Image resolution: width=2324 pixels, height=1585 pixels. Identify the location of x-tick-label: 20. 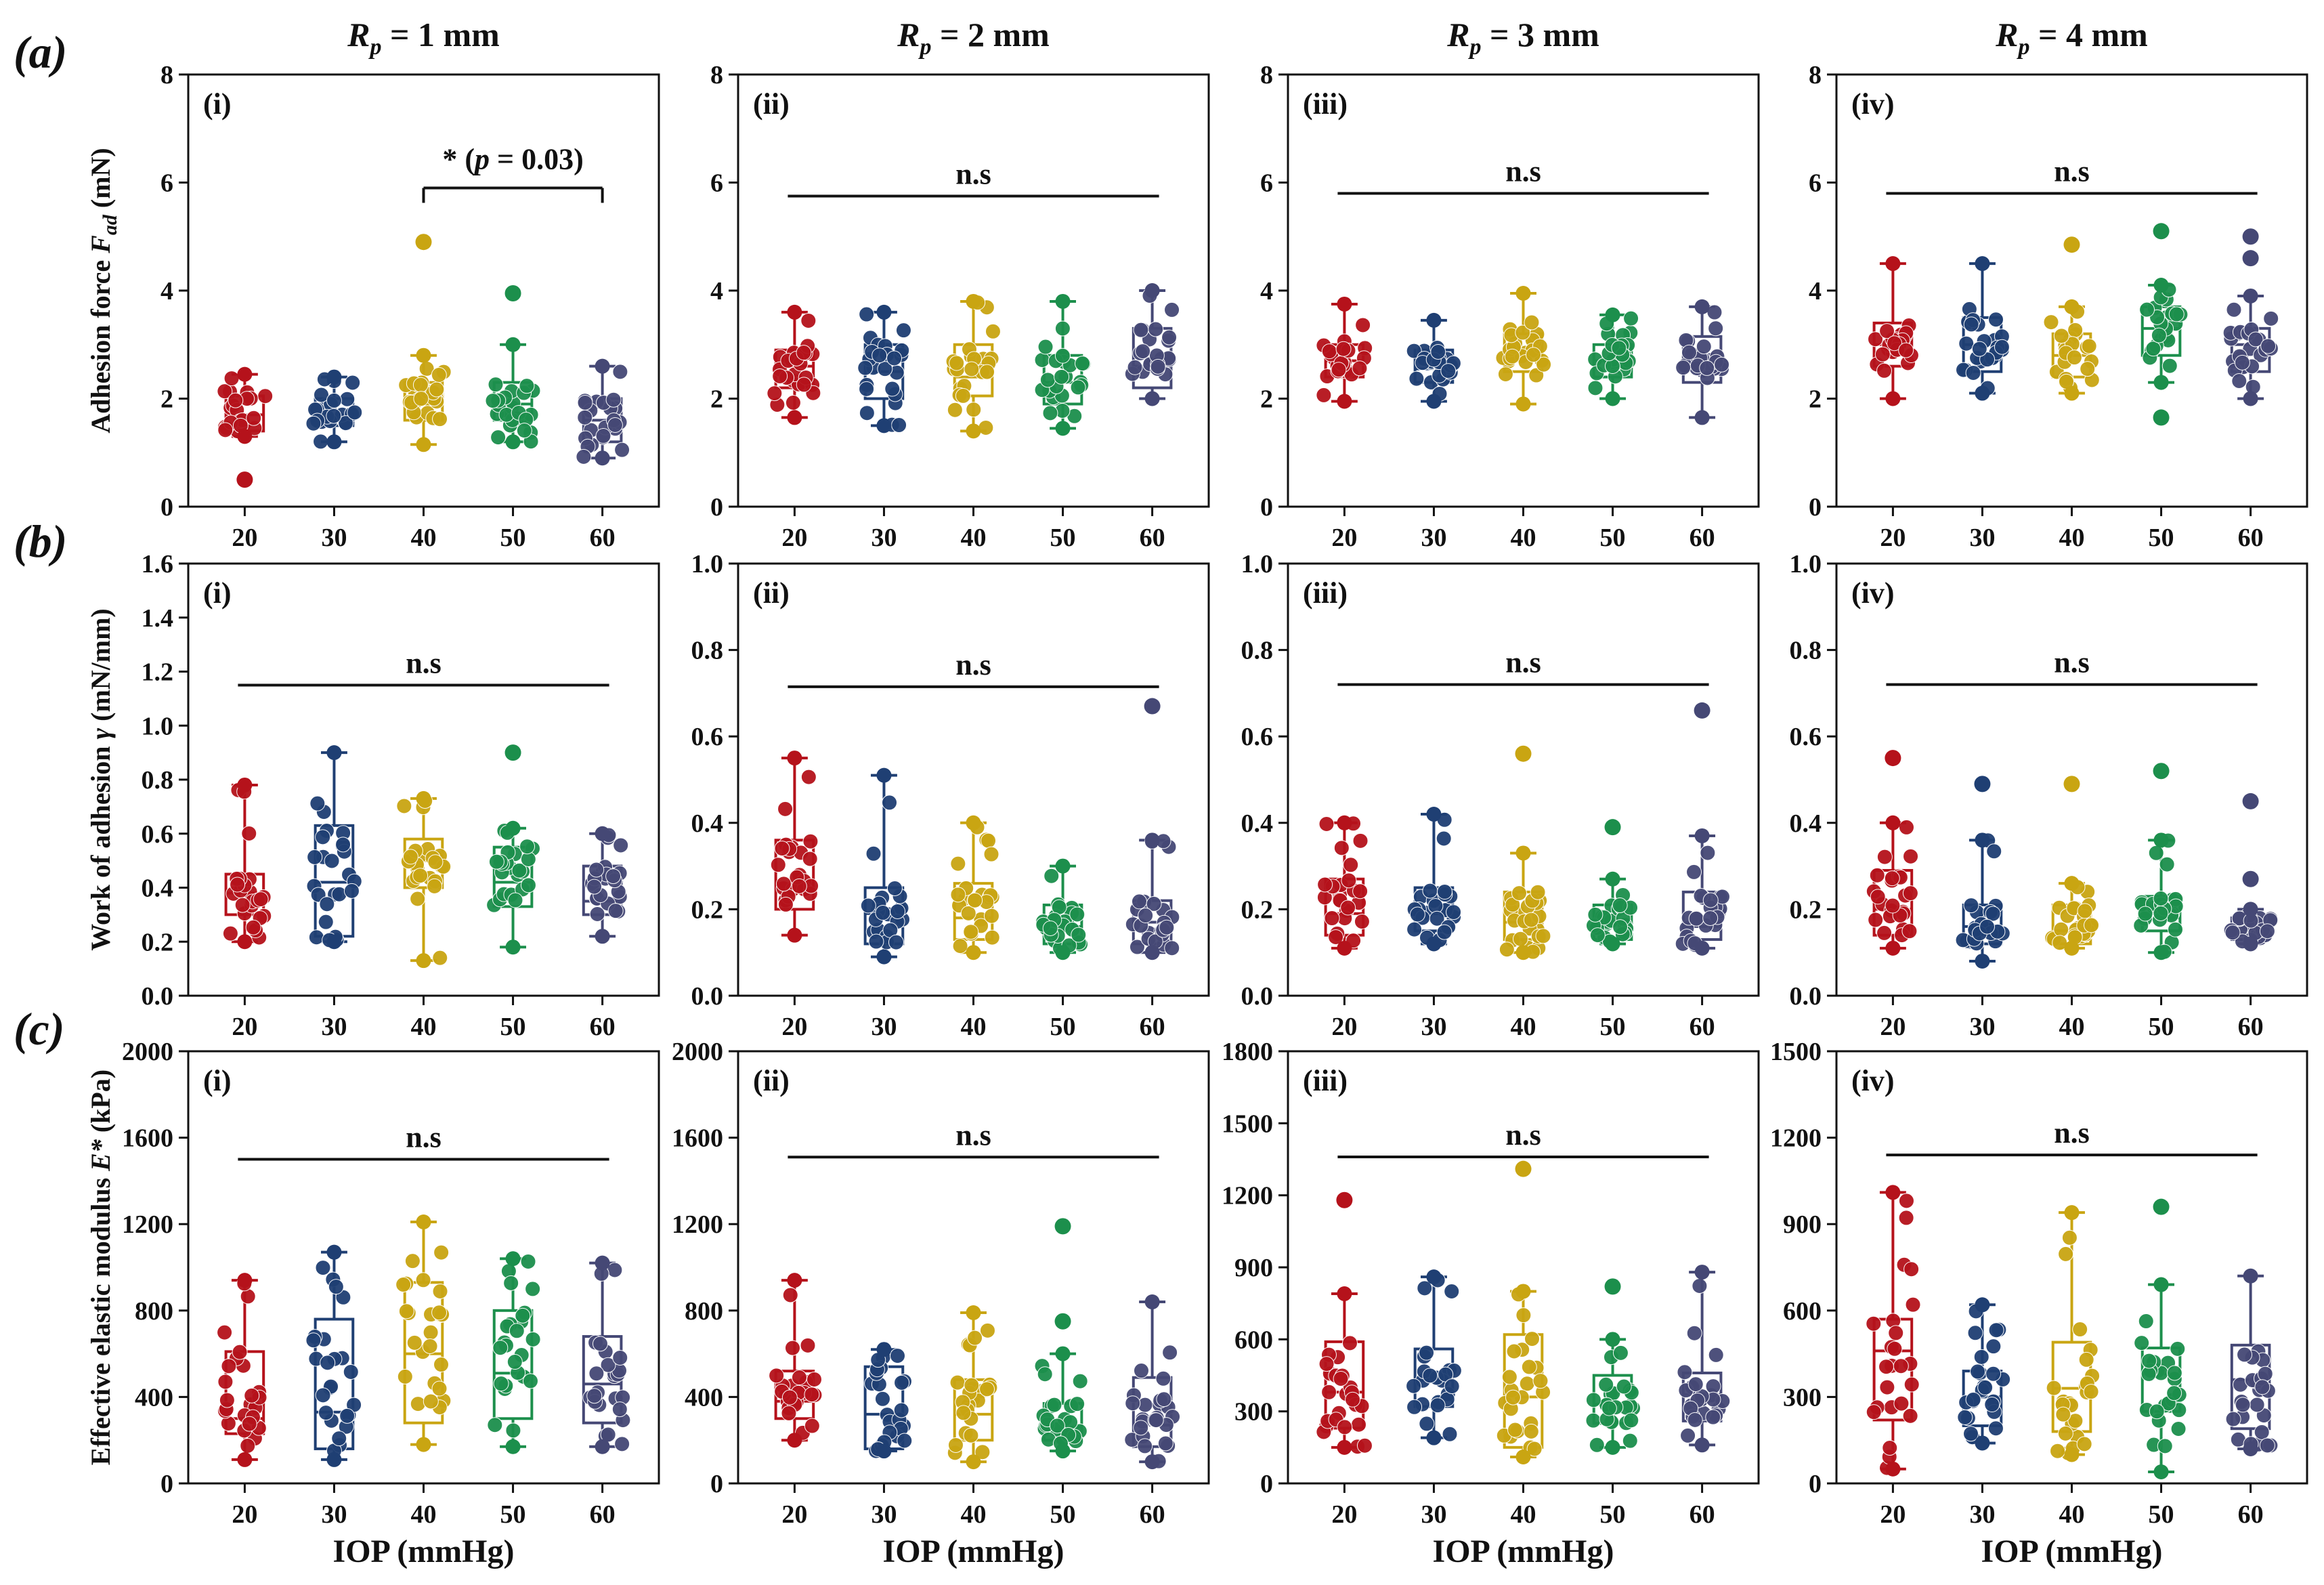
(1893, 1514).